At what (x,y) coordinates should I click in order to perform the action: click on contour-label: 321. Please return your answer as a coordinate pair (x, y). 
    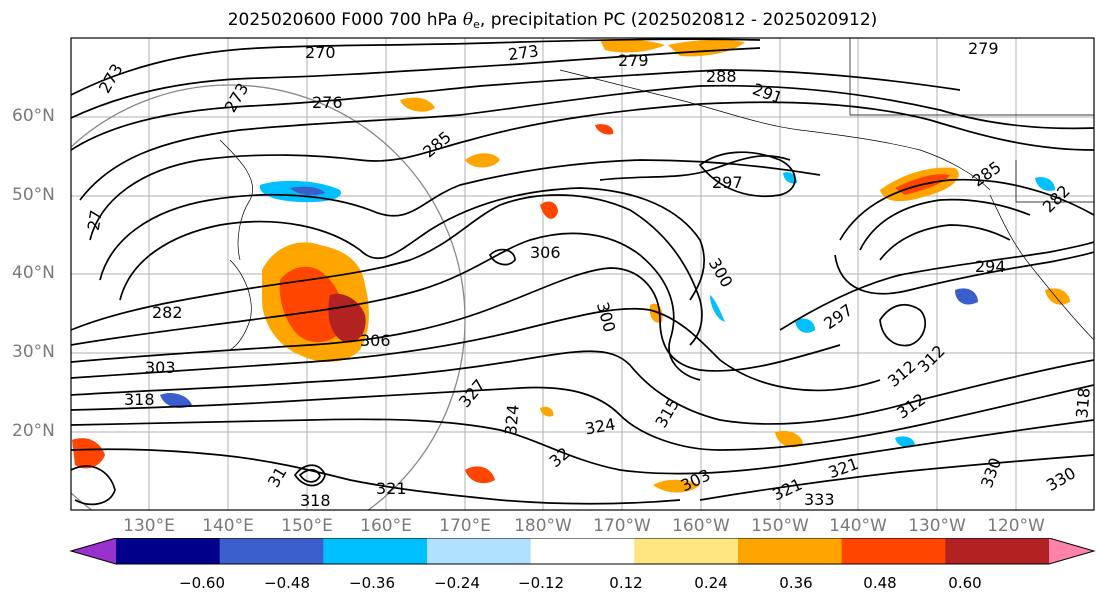
    Looking at the image, I should click on (391, 488).